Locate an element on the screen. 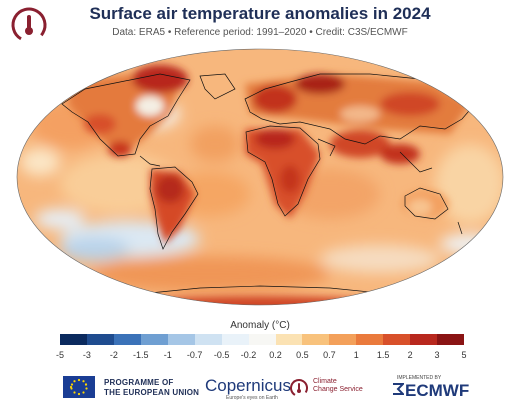 This screenshot has width=520, height=405. colorbar-tick-label: 0.5 is located at coordinates (302, 355).